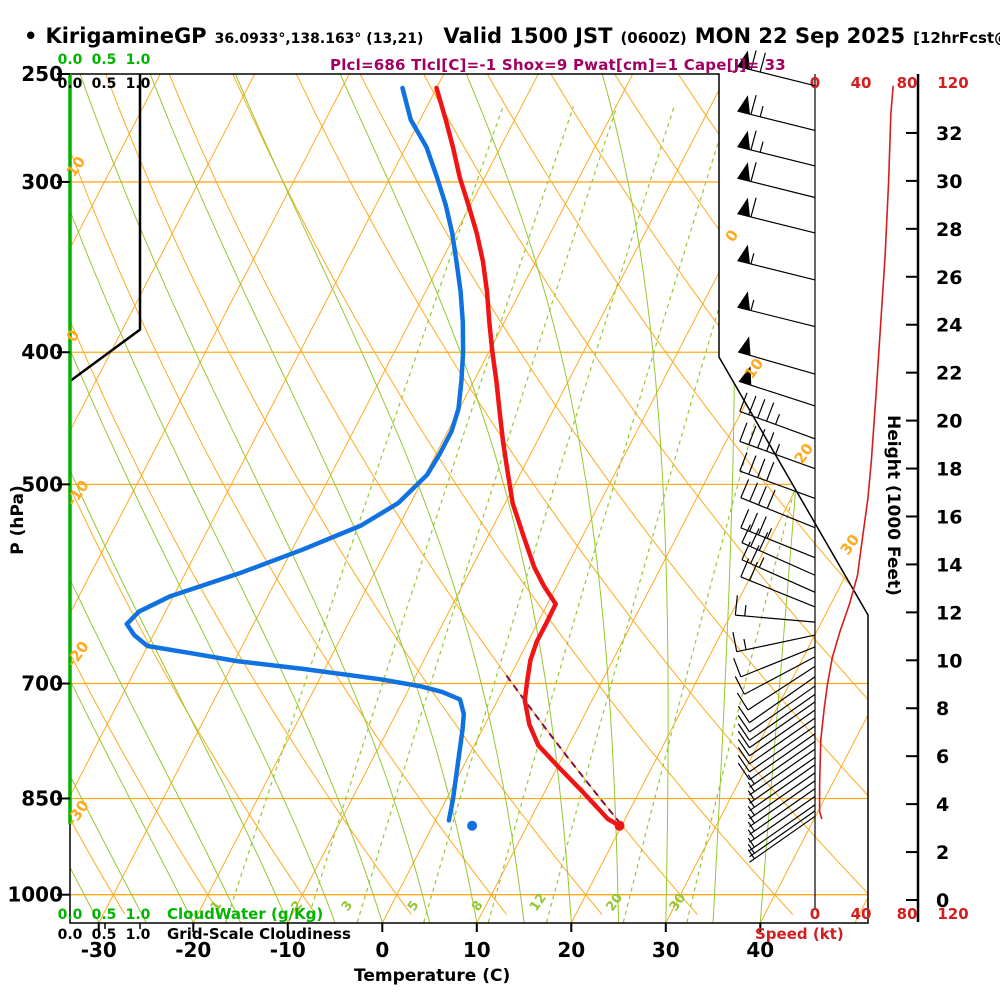 This screenshot has height=1000, width=1000. Describe the element at coordinates (942, 853) in the screenshot. I see `svg-text: 2` at that location.